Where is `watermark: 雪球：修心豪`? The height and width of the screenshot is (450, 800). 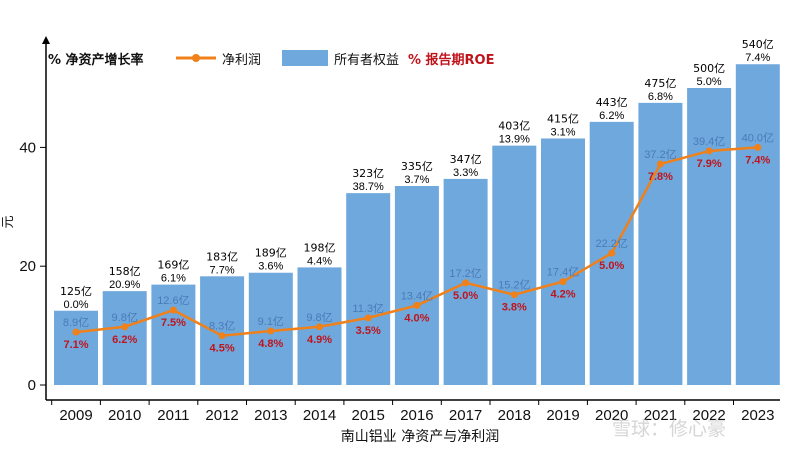
watermark: 雪球：修心豪 is located at coordinates (669, 429).